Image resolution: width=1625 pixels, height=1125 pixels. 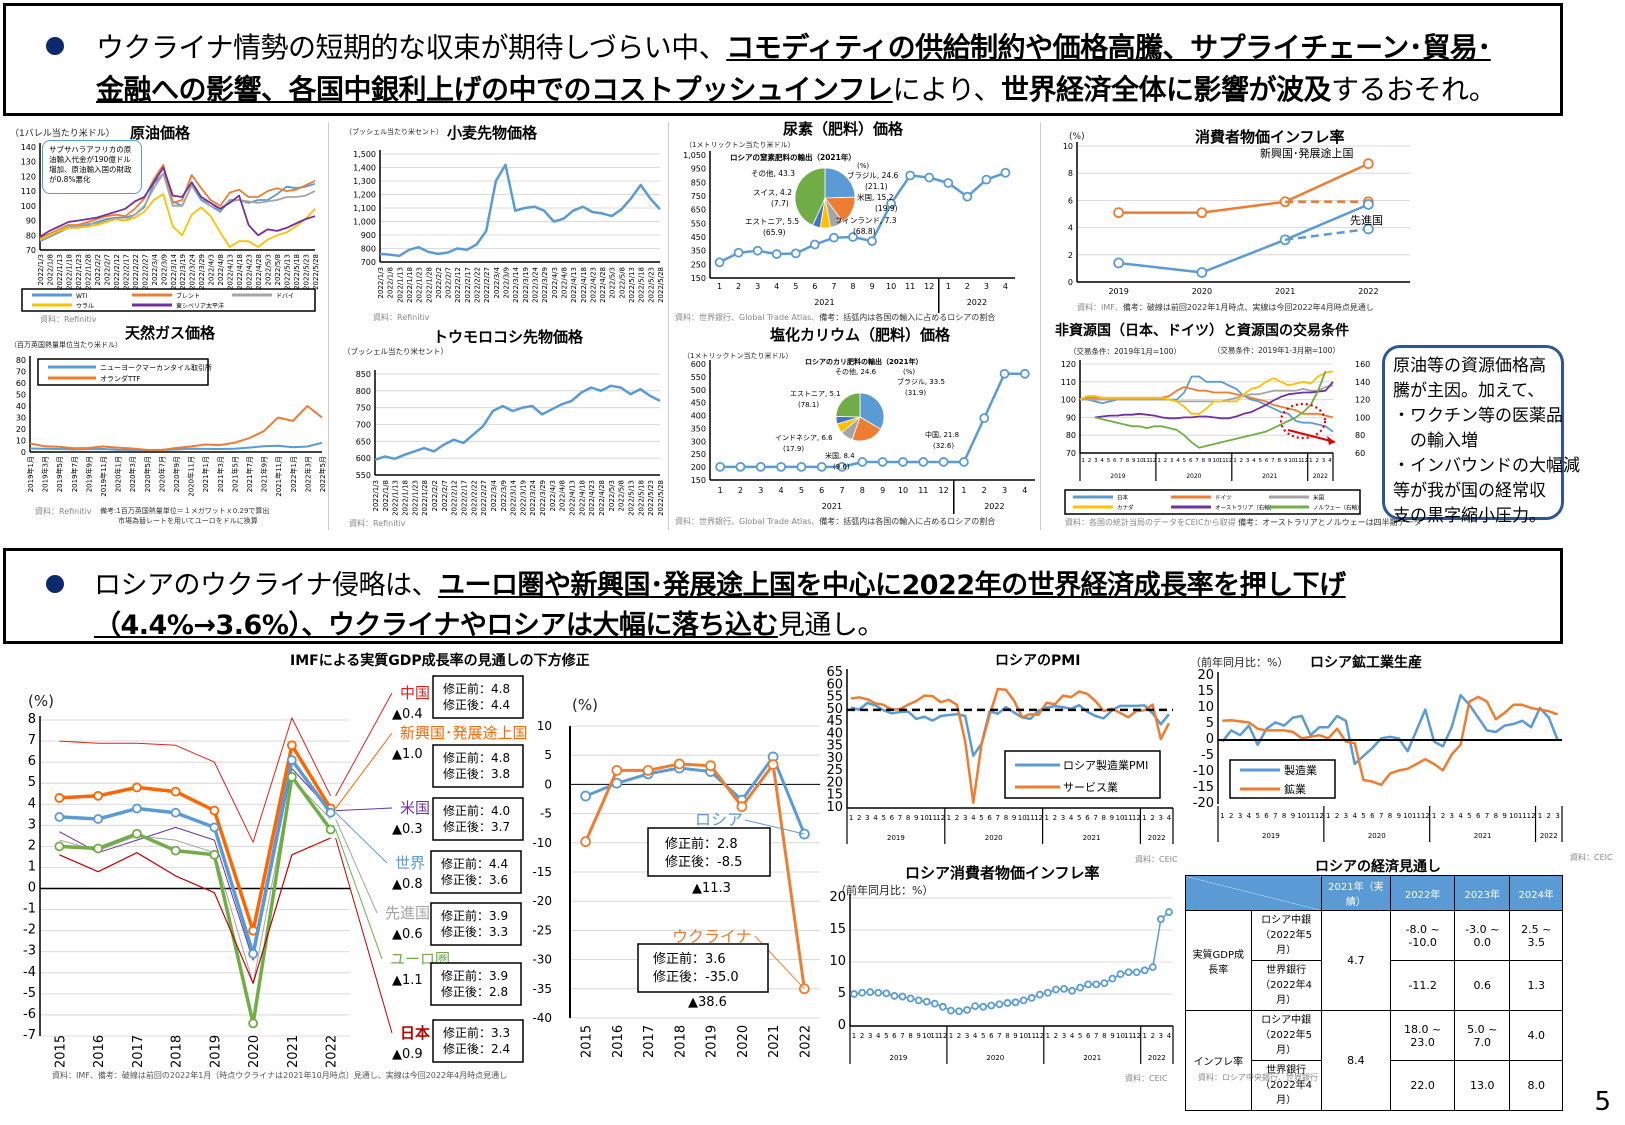 What do you see at coordinates (439, 282) in the screenshot?
I see `svg-text: 2022/2/2` at bounding box center [439, 282].